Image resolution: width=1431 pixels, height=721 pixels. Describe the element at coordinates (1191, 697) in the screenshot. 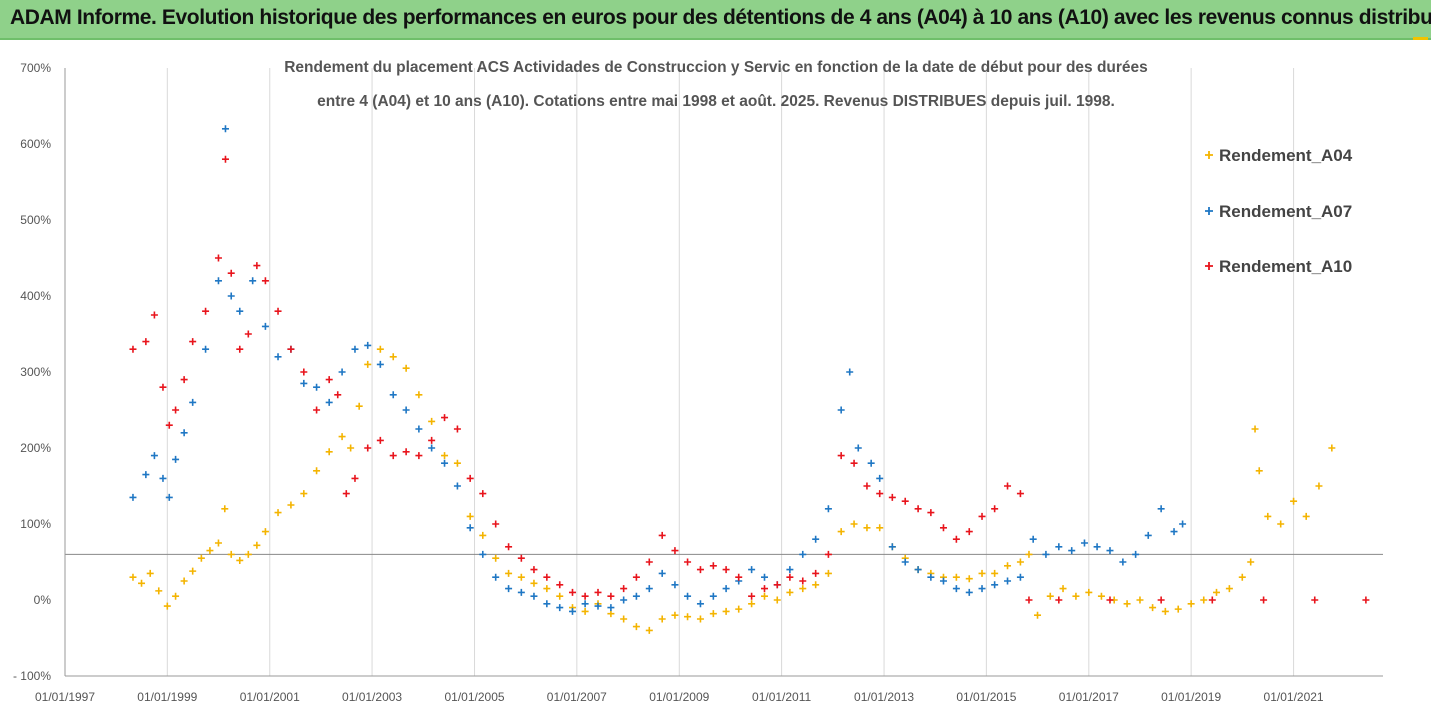

I see `x-tick-label-11: 01/01/2019` at that location.